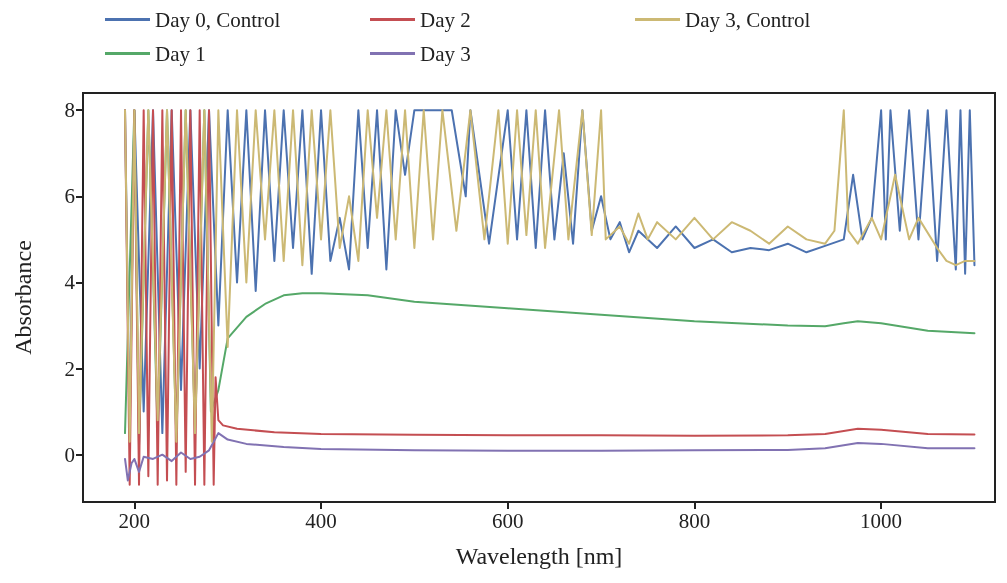  I want to click on x-axis-title: Wavelength [nm], so click(539, 556).